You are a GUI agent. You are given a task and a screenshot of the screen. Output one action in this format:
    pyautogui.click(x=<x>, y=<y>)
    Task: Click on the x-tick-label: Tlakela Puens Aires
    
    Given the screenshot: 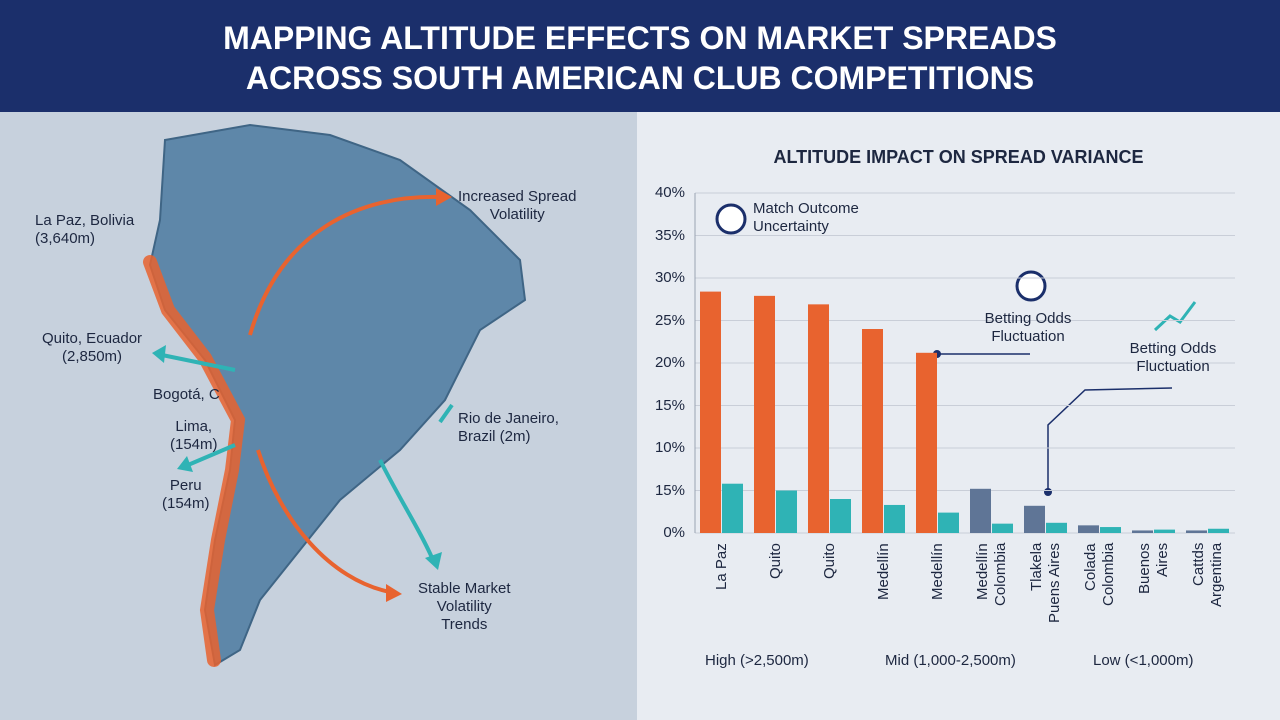 What is the action you would take?
    pyautogui.click(x=1045, y=583)
    